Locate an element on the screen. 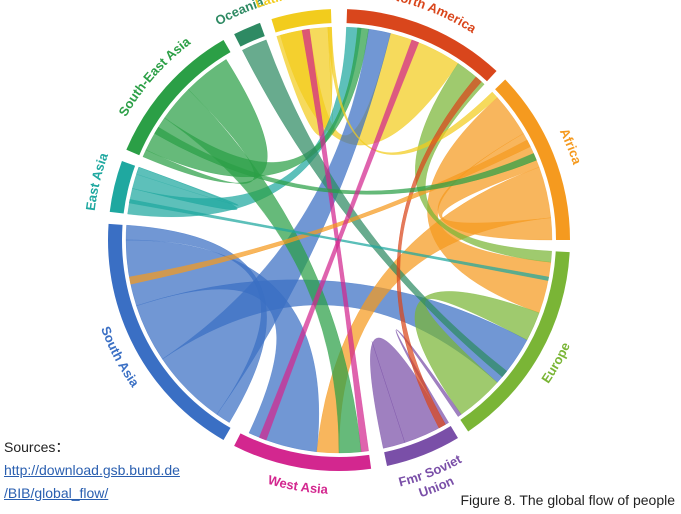 This screenshot has height=514, width=681. ribbon-latin-america-to-africa is located at coordinates (412, 90).